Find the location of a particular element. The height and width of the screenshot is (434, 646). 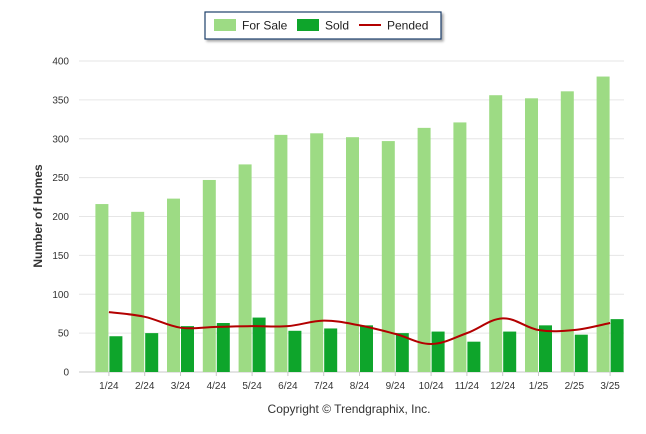

x-tick-label: 2/25 is located at coordinates (575, 386).